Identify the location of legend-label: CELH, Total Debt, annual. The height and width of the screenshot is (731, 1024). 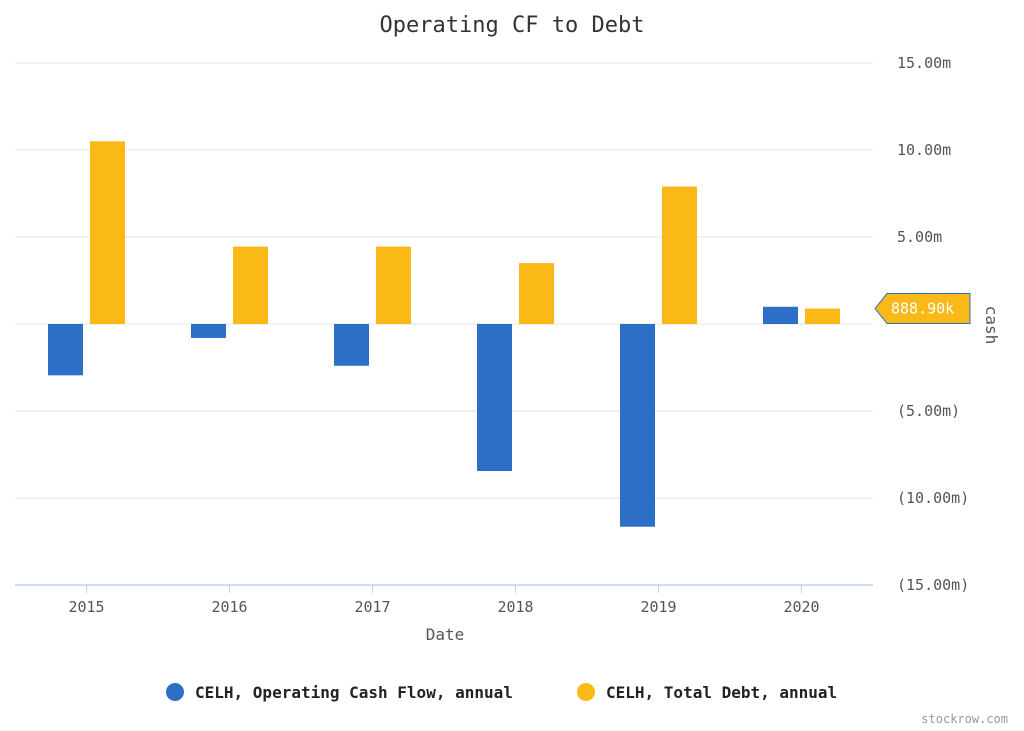
(721, 692).